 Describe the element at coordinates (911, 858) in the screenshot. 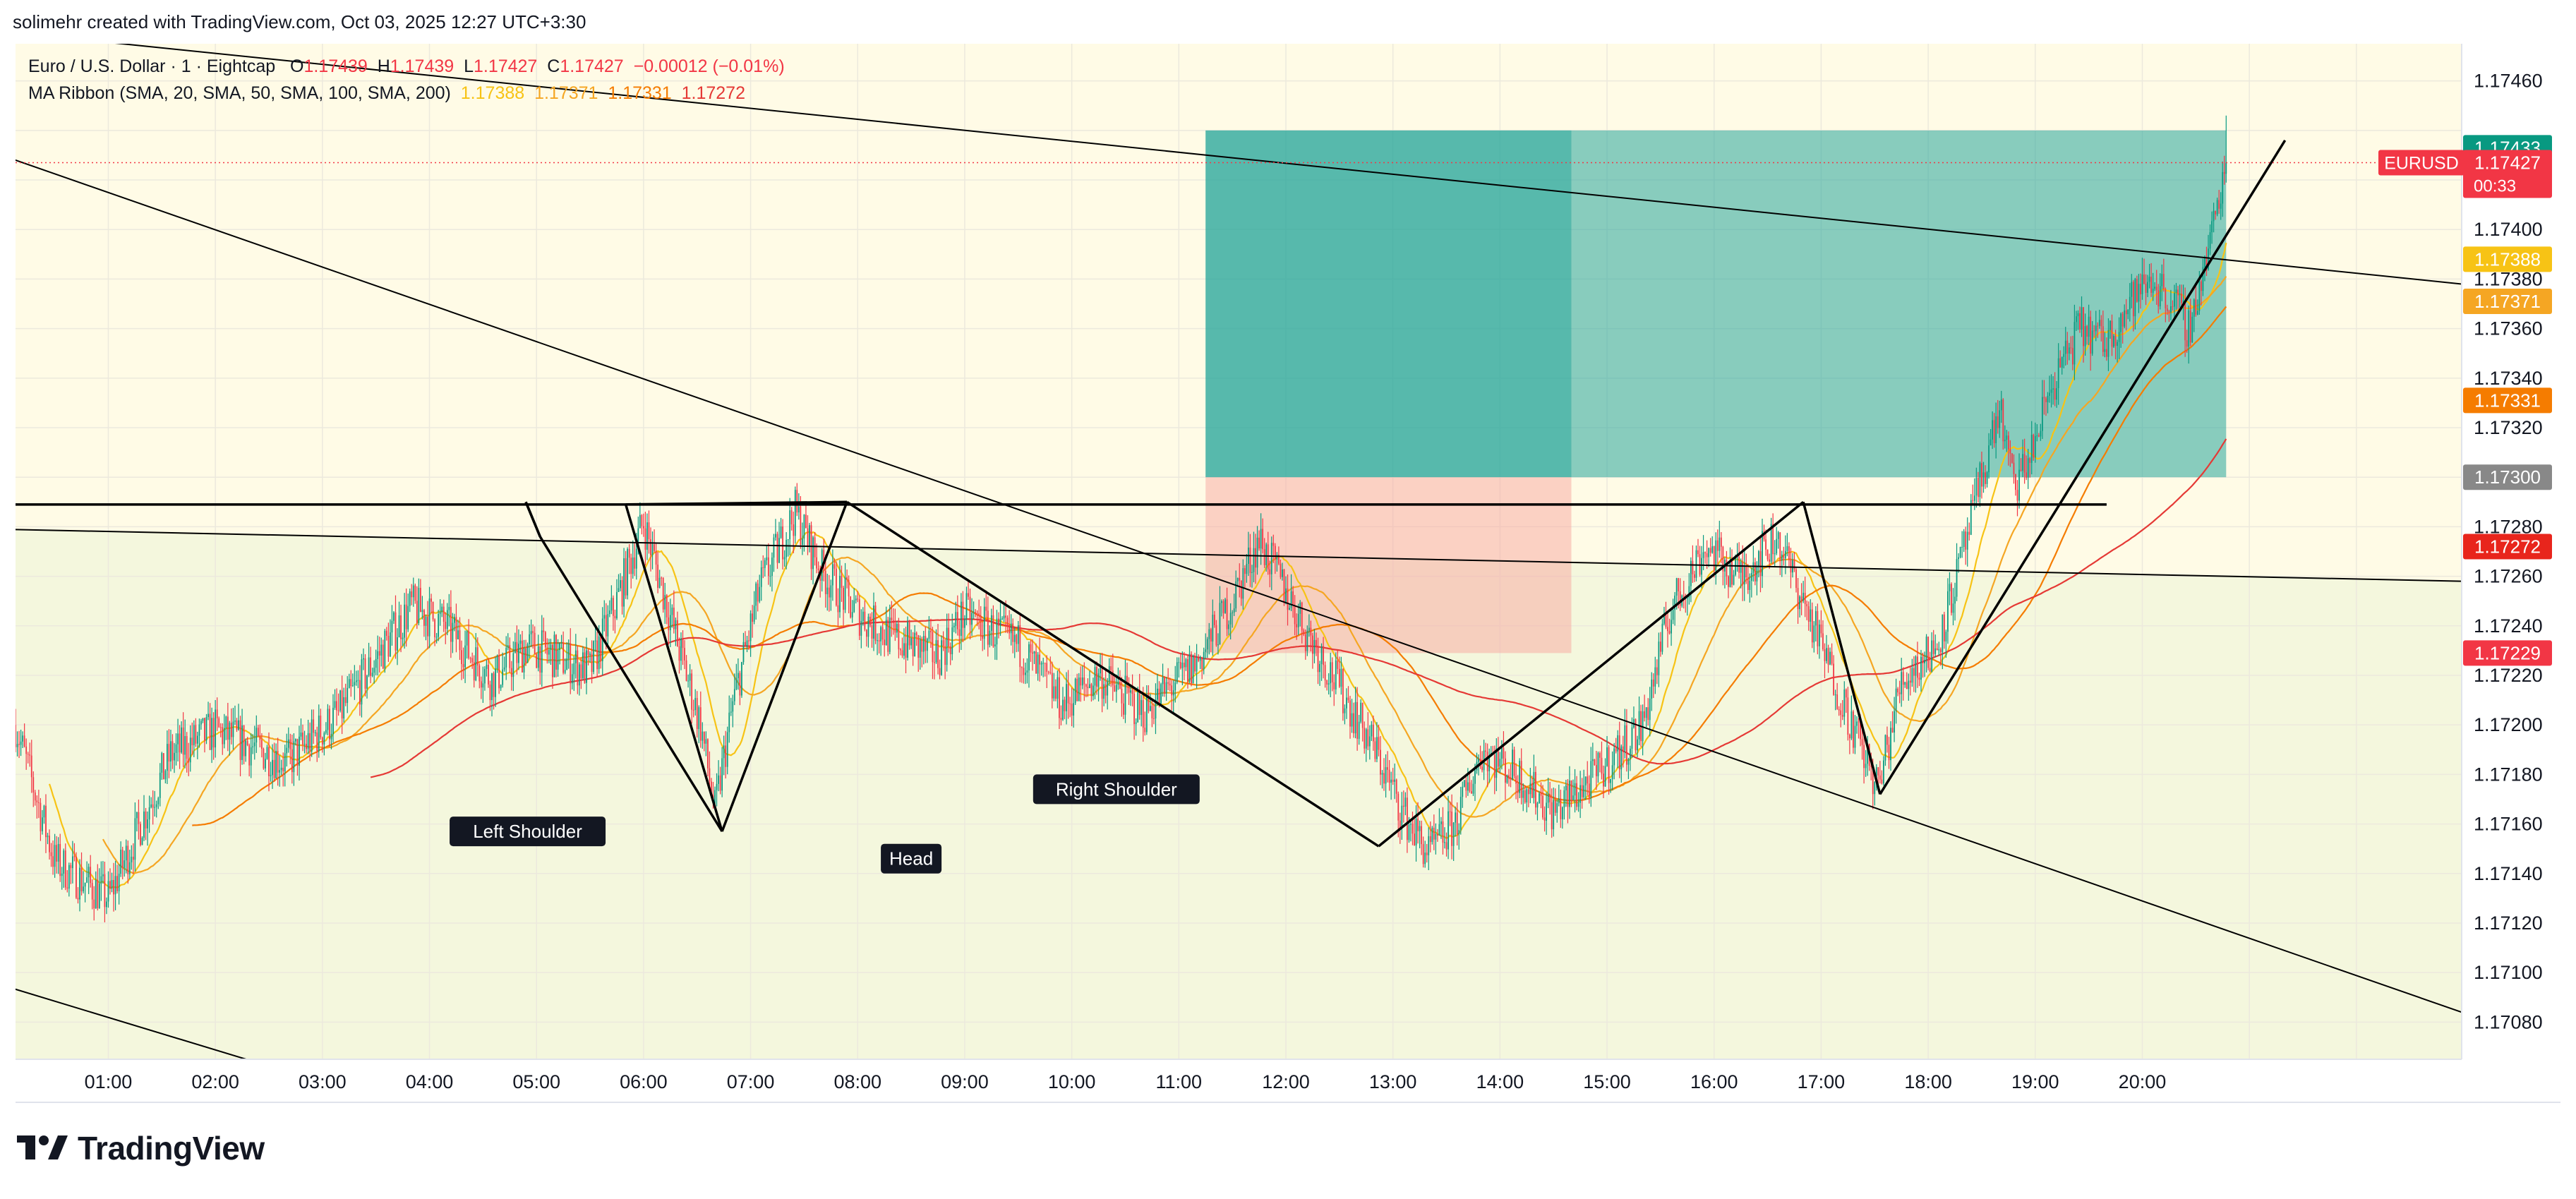

I see `pattern-label-text: Head` at that location.